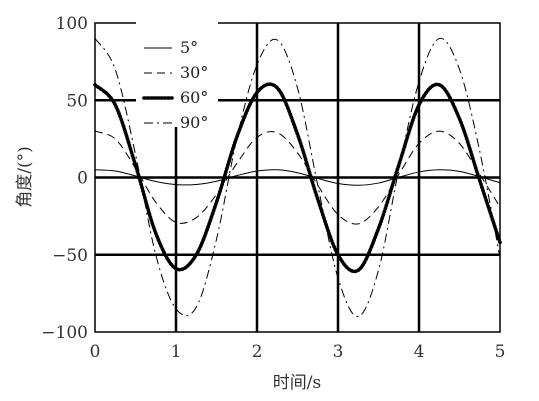 This screenshot has height=401, width=539. What do you see at coordinates (95, 352) in the screenshot?
I see `x-tick-label: 0` at bounding box center [95, 352].